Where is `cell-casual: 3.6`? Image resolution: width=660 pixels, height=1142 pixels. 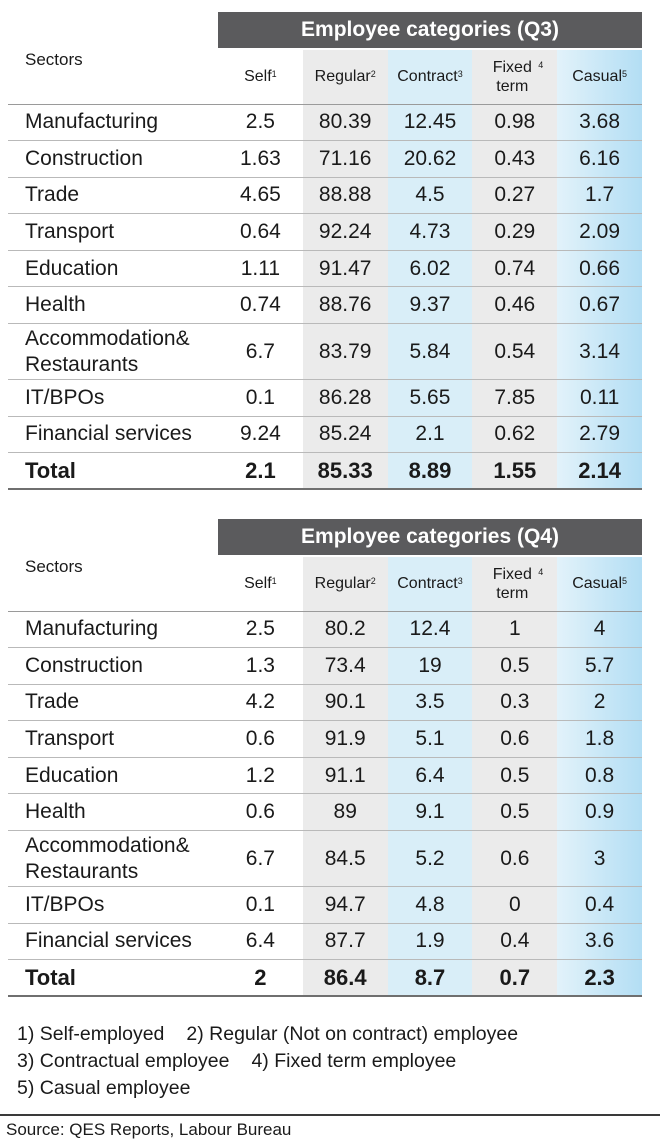
cell-casual: 3.6 is located at coordinates (600, 942).